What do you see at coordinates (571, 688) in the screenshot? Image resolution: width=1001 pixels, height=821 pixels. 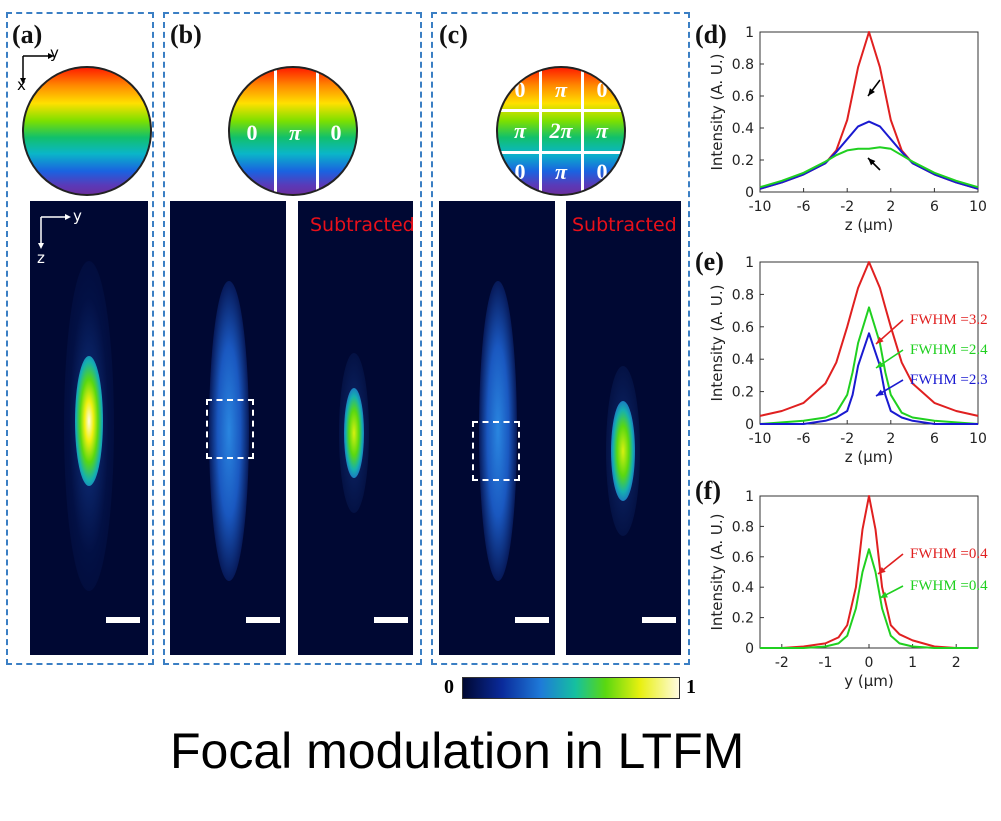 I see `colorbar` at bounding box center [571, 688].